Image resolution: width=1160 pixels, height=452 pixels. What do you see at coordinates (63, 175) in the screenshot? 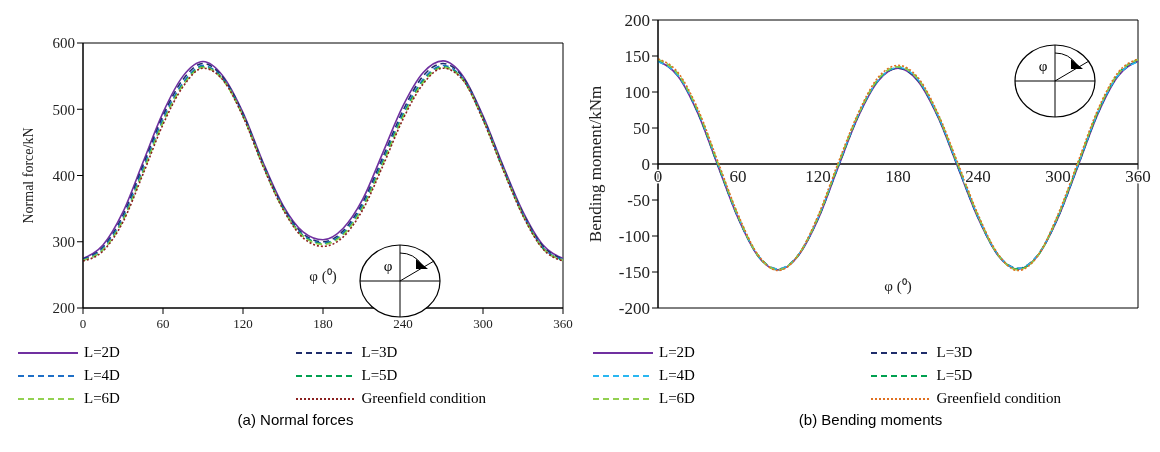
I see `y-tick-label: 400` at bounding box center [63, 175].